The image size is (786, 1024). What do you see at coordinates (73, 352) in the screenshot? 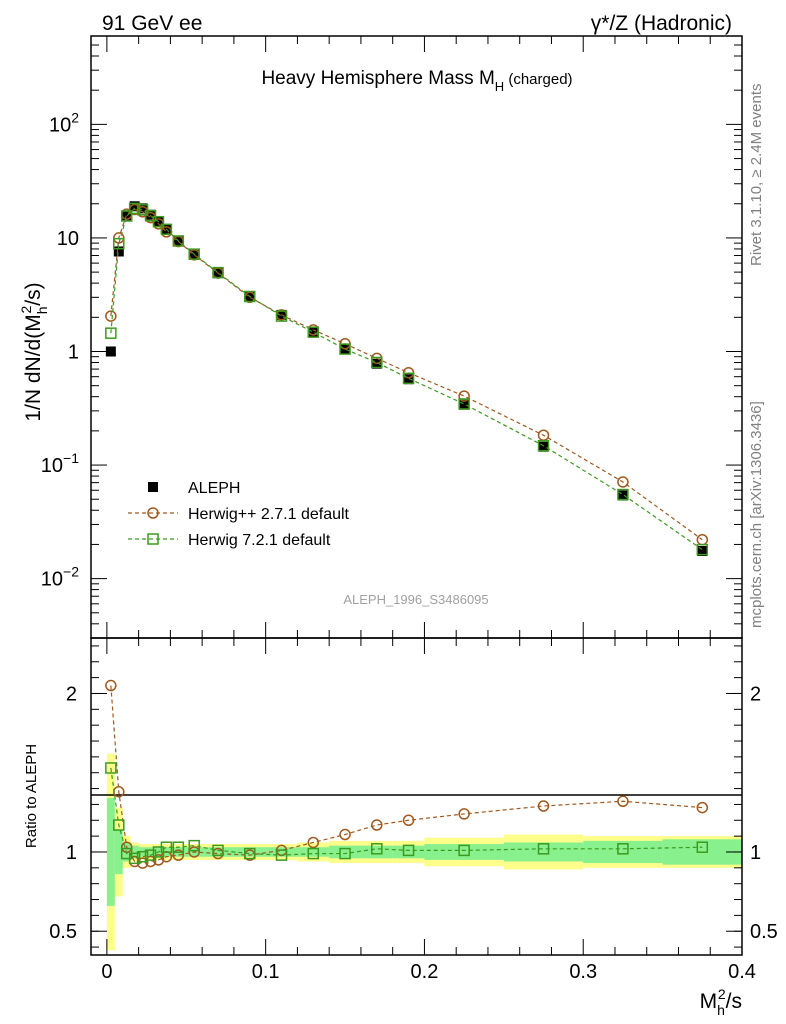
I see `main-ytick-label: 1` at bounding box center [73, 352].